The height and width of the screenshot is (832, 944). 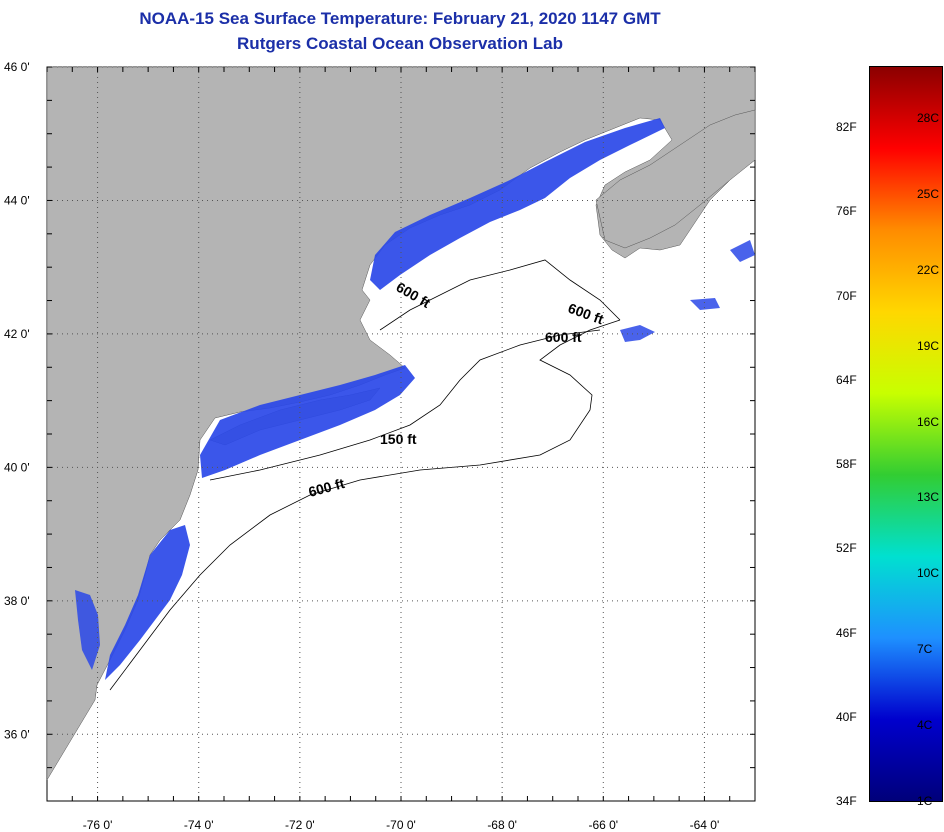 What do you see at coordinates (300, 825) in the screenshot?
I see `lon-label: -72 0'` at bounding box center [300, 825].